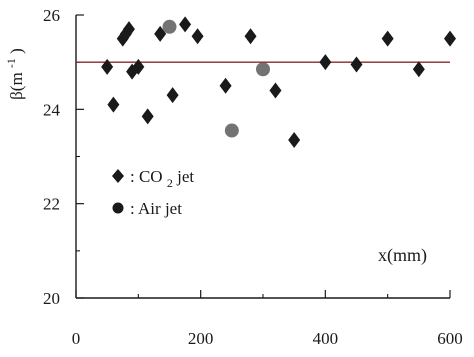  I want to click on x-tick-label: 200, so click(201, 338).